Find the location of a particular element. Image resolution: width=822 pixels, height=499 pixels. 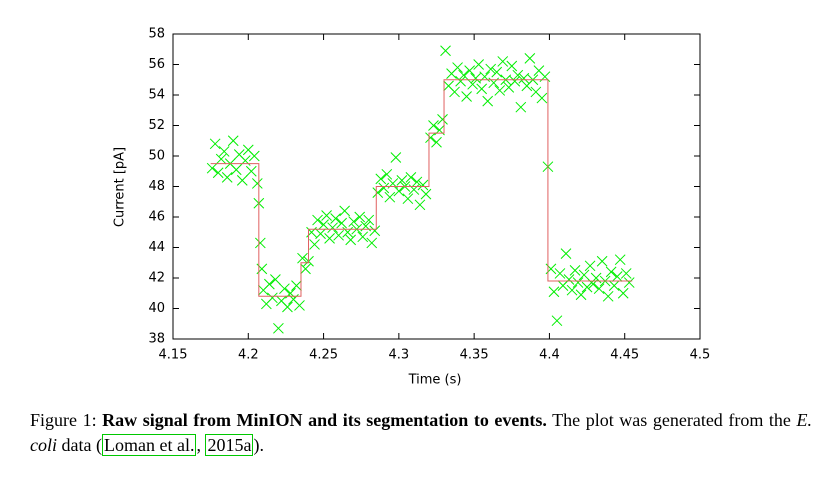

x-tick-label: 4.4 is located at coordinates (549, 355).